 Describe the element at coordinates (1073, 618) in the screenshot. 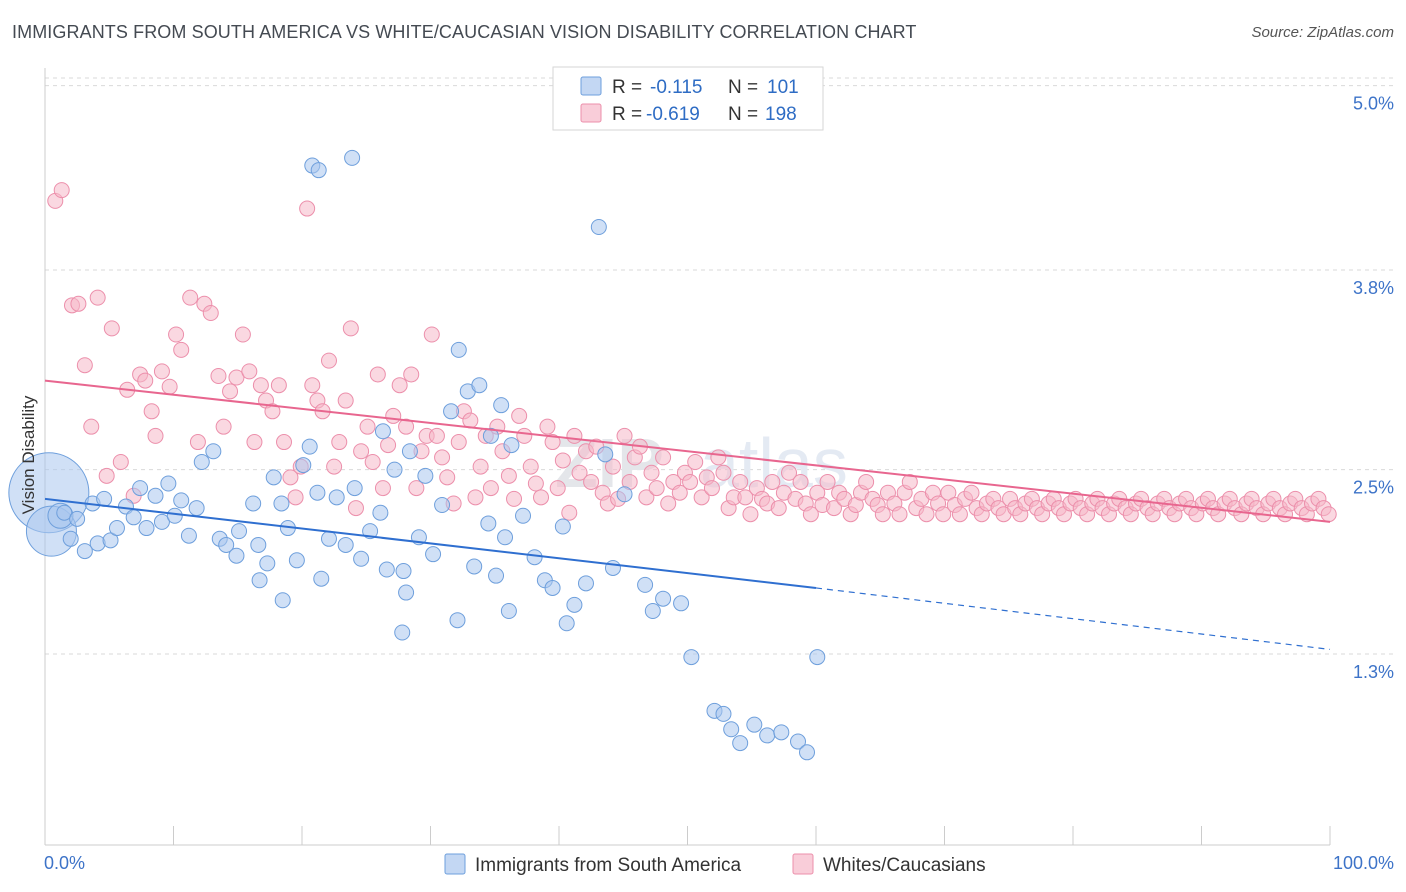

I see `trend-line-immigrants-extrapolated` at that location.